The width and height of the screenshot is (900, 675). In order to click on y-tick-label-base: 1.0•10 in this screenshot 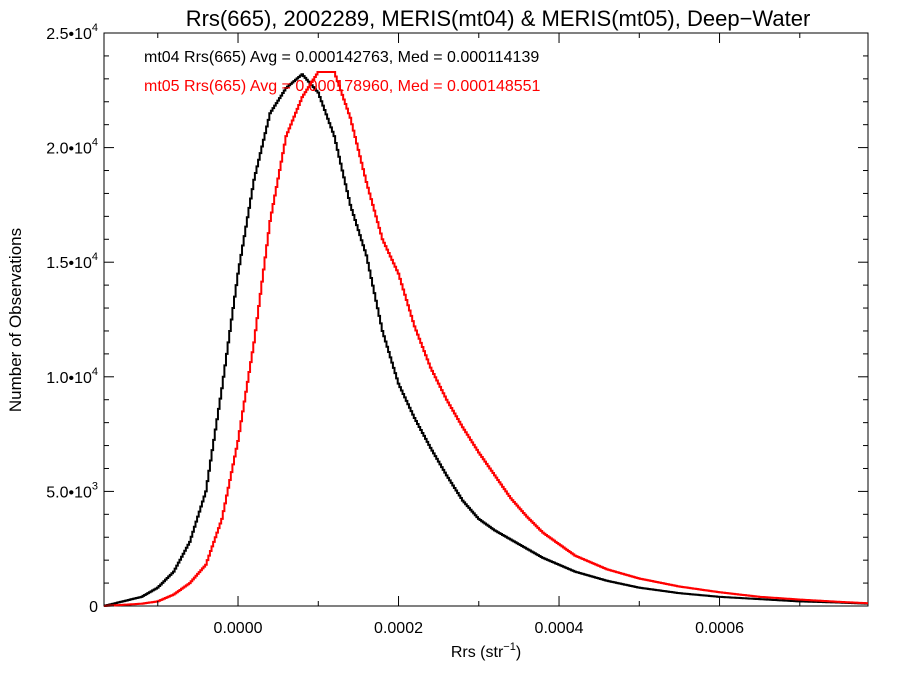, I will do `click(69, 378)`.